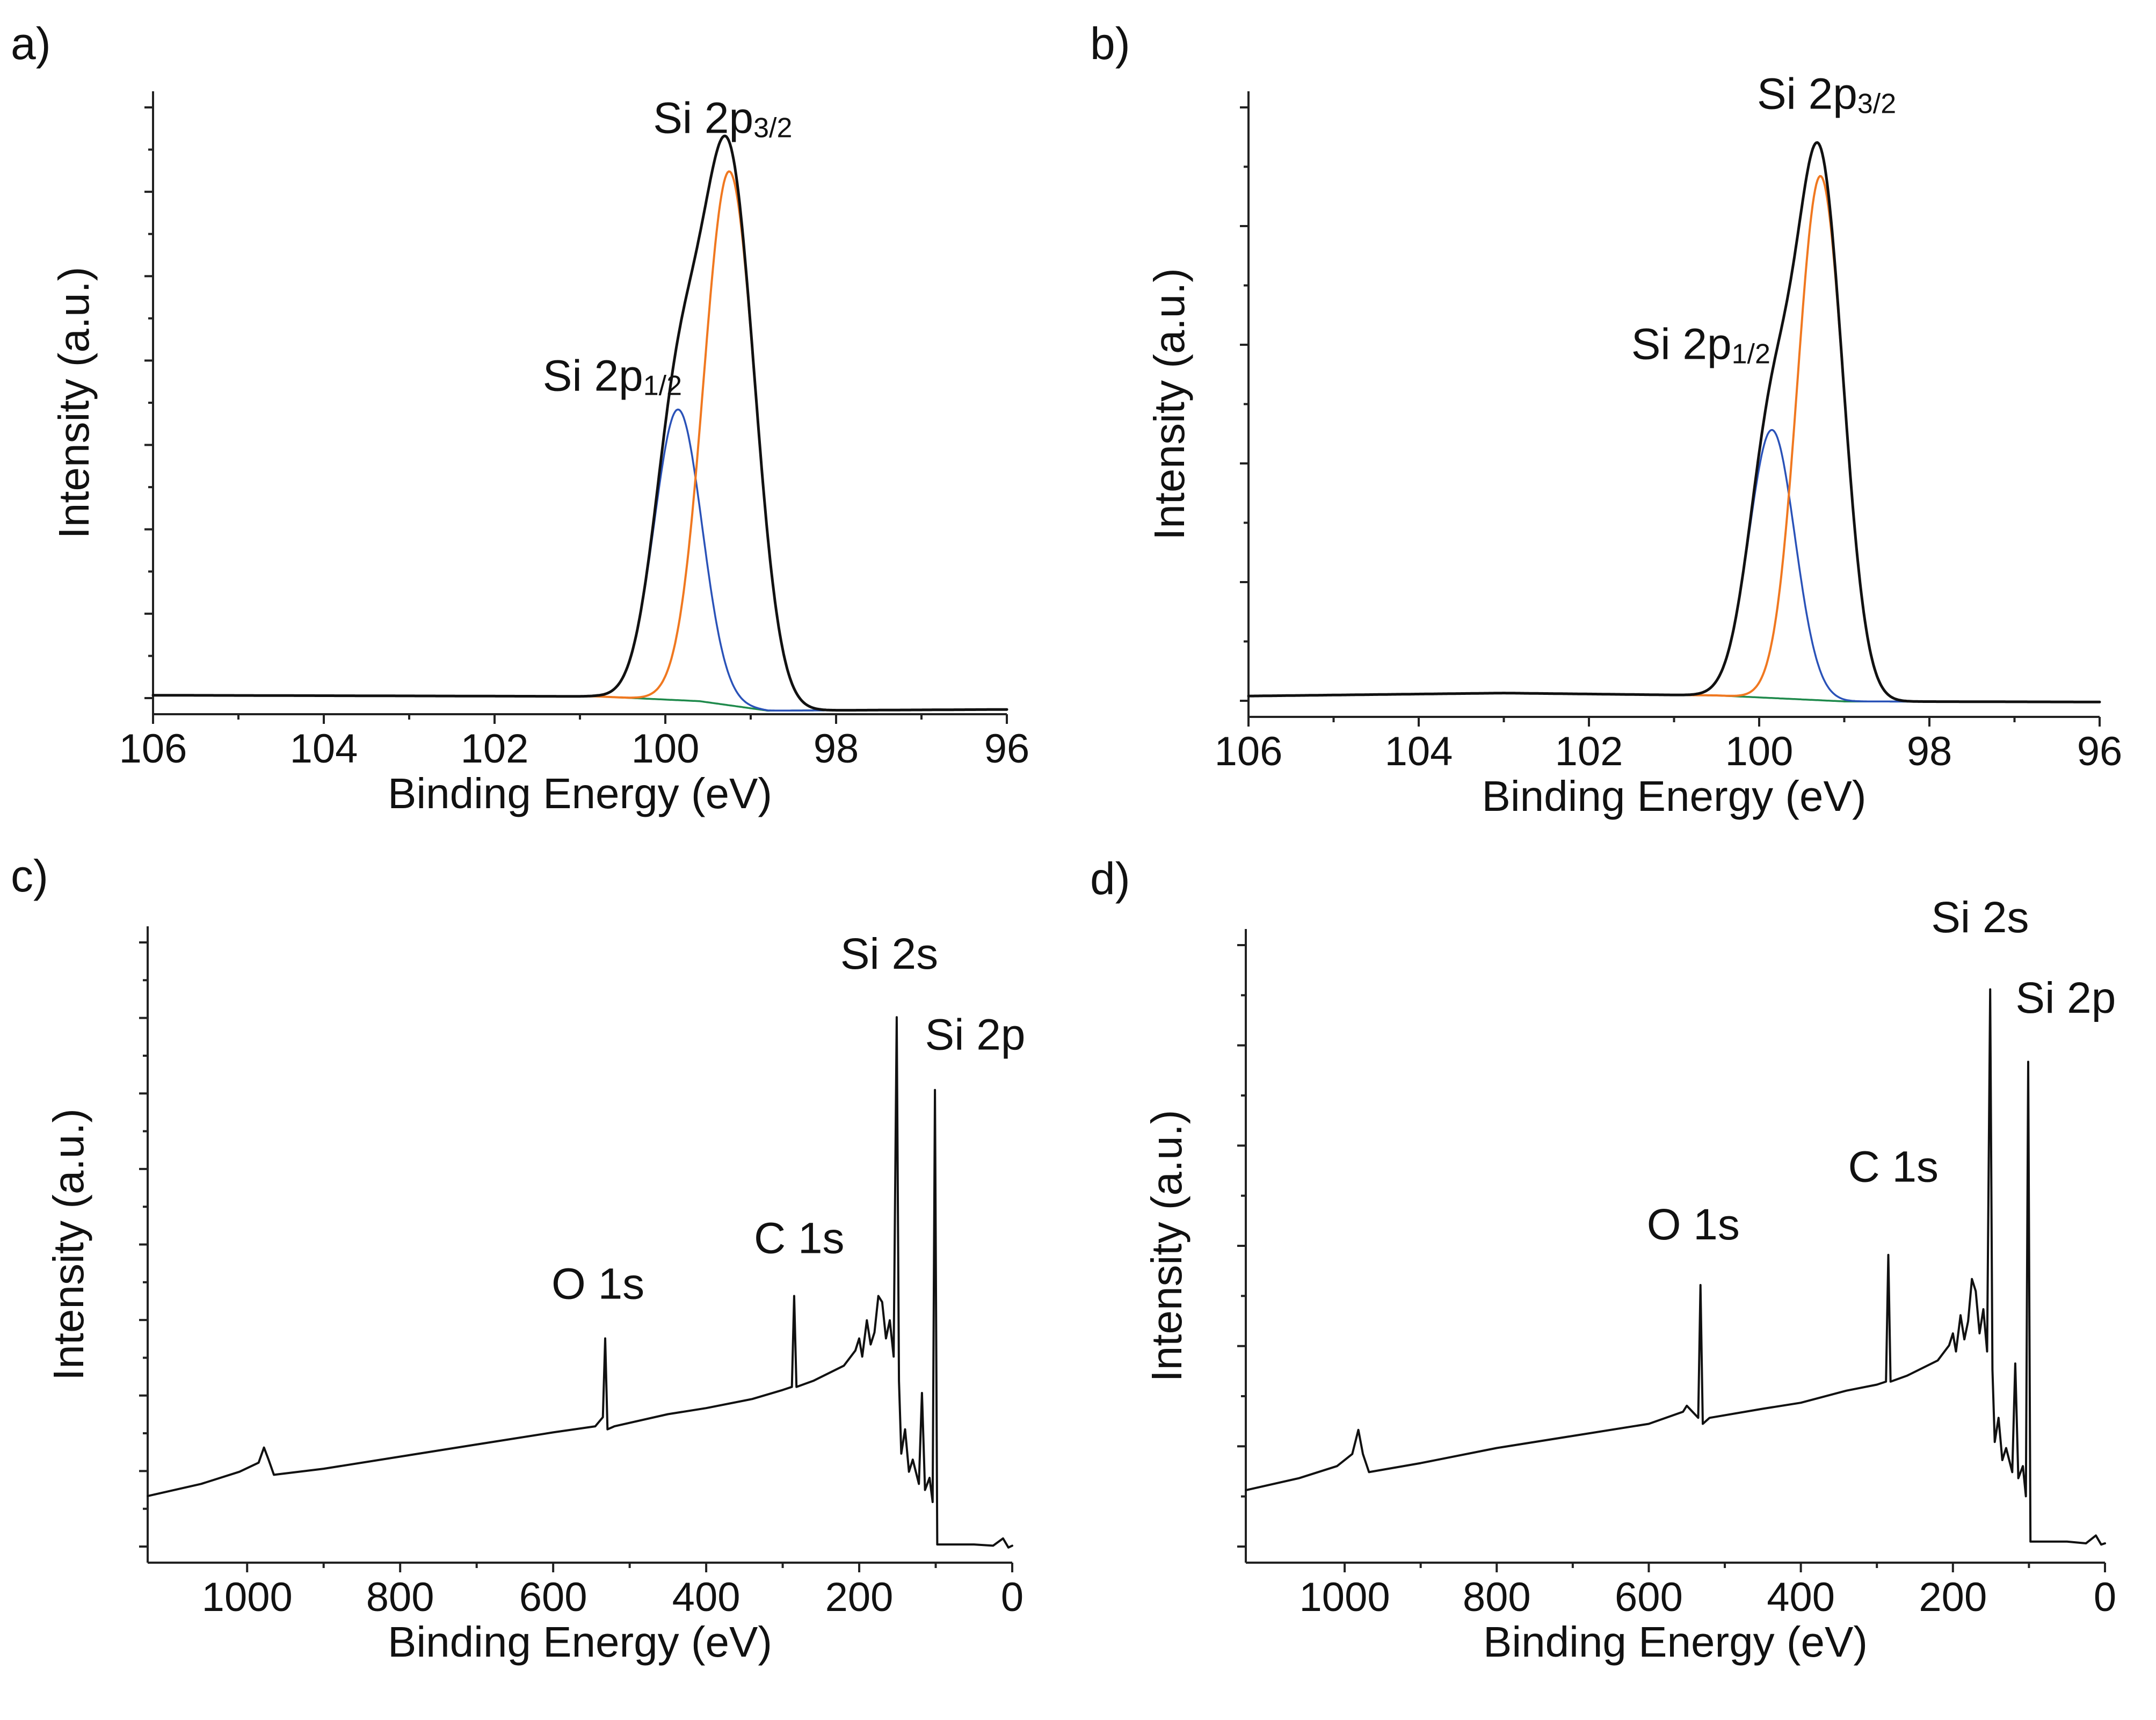 This screenshot has height=1720, width=2156. Describe the element at coordinates (29, 876) in the screenshot. I see `panel-letter: c)` at that location.